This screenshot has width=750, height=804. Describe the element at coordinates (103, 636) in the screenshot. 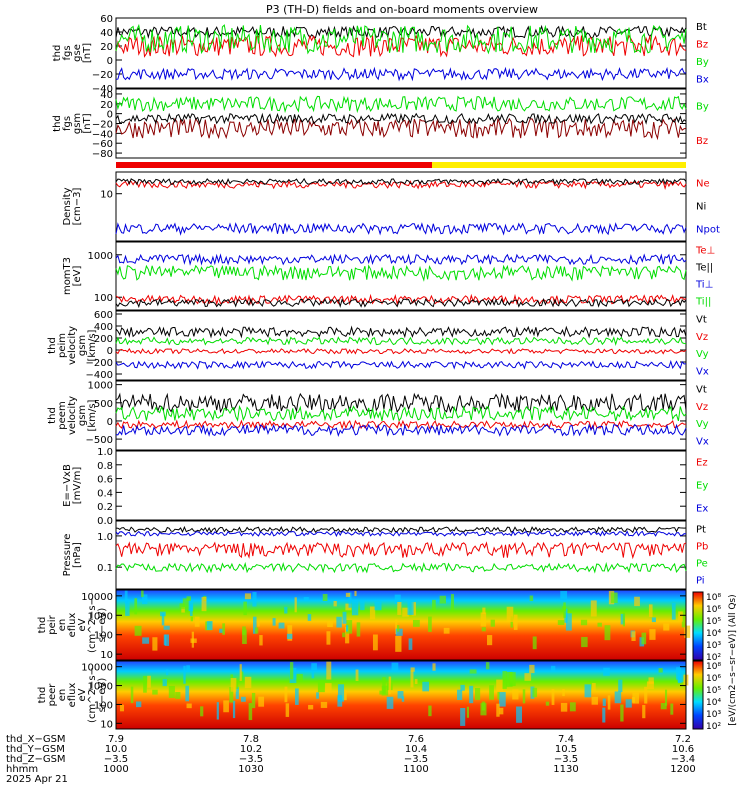

I see `ytick-label: 100` at that location.